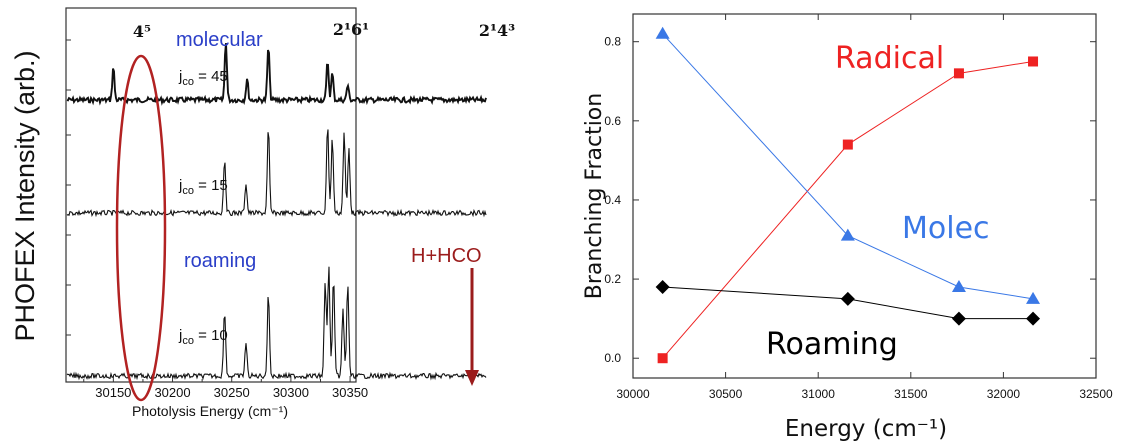  I want to click on trace-label-j15: jco = 15, so click(203, 187).